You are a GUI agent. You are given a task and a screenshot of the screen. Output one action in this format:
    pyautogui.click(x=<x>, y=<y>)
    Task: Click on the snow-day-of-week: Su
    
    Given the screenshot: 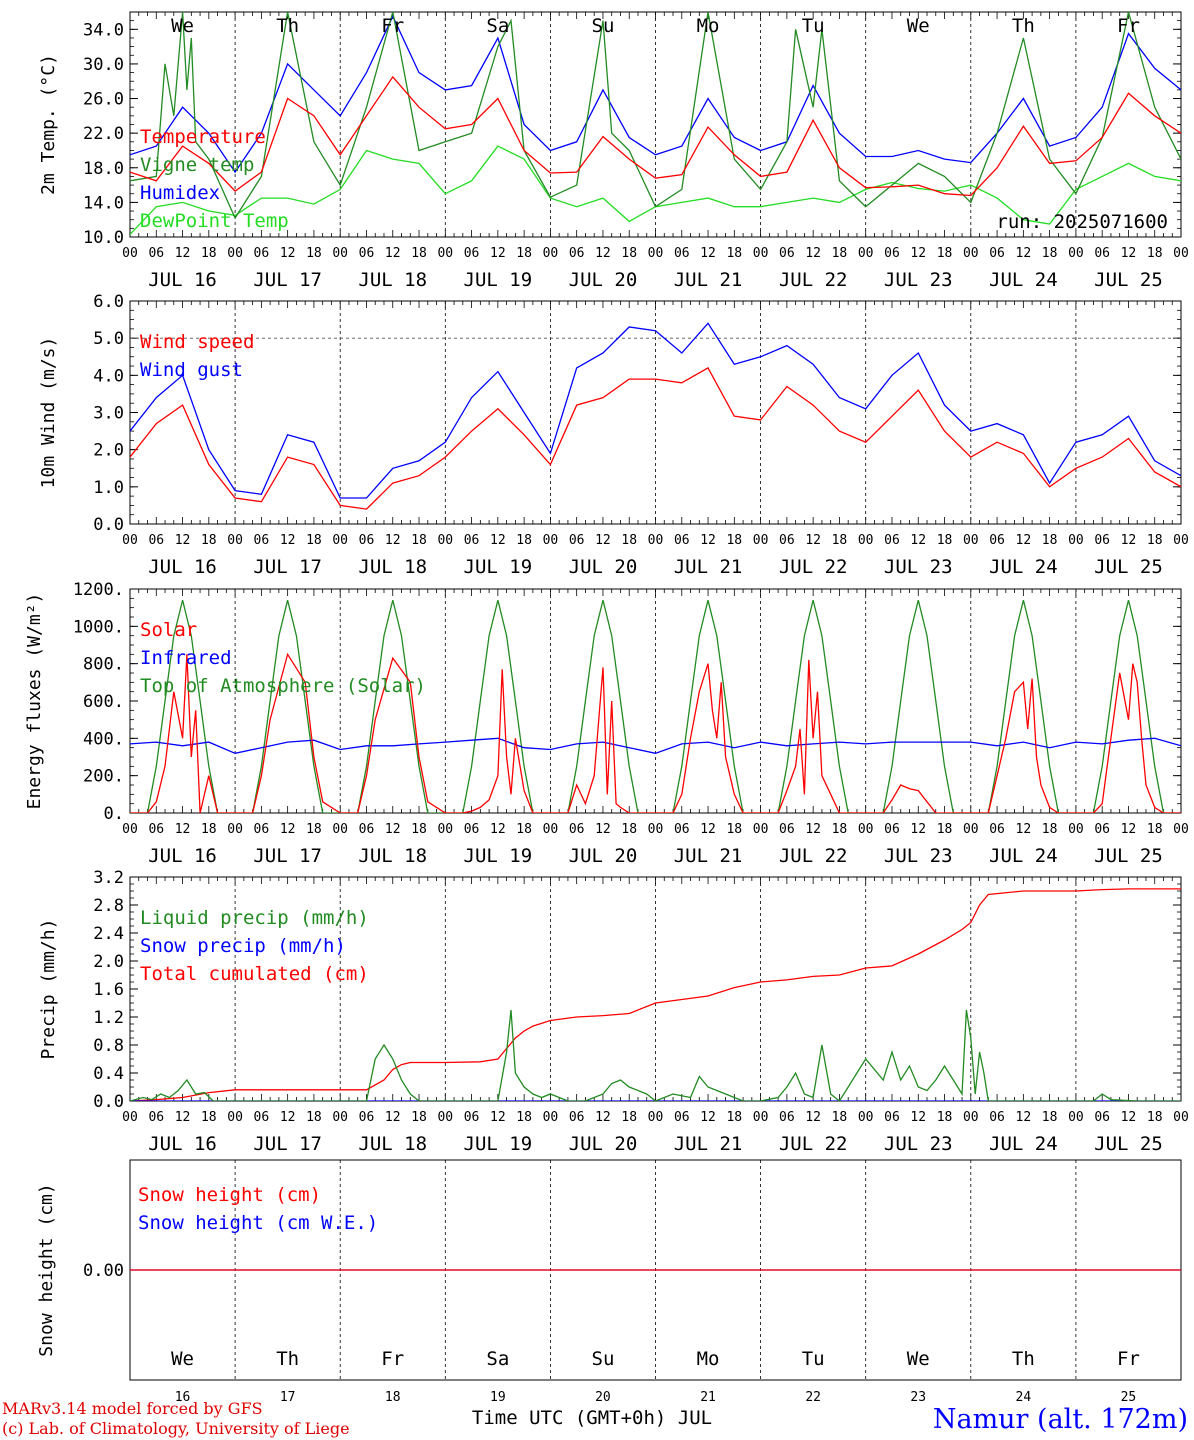 What is the action you would take?
    pyautogui.click(x=603, y=1359)
    